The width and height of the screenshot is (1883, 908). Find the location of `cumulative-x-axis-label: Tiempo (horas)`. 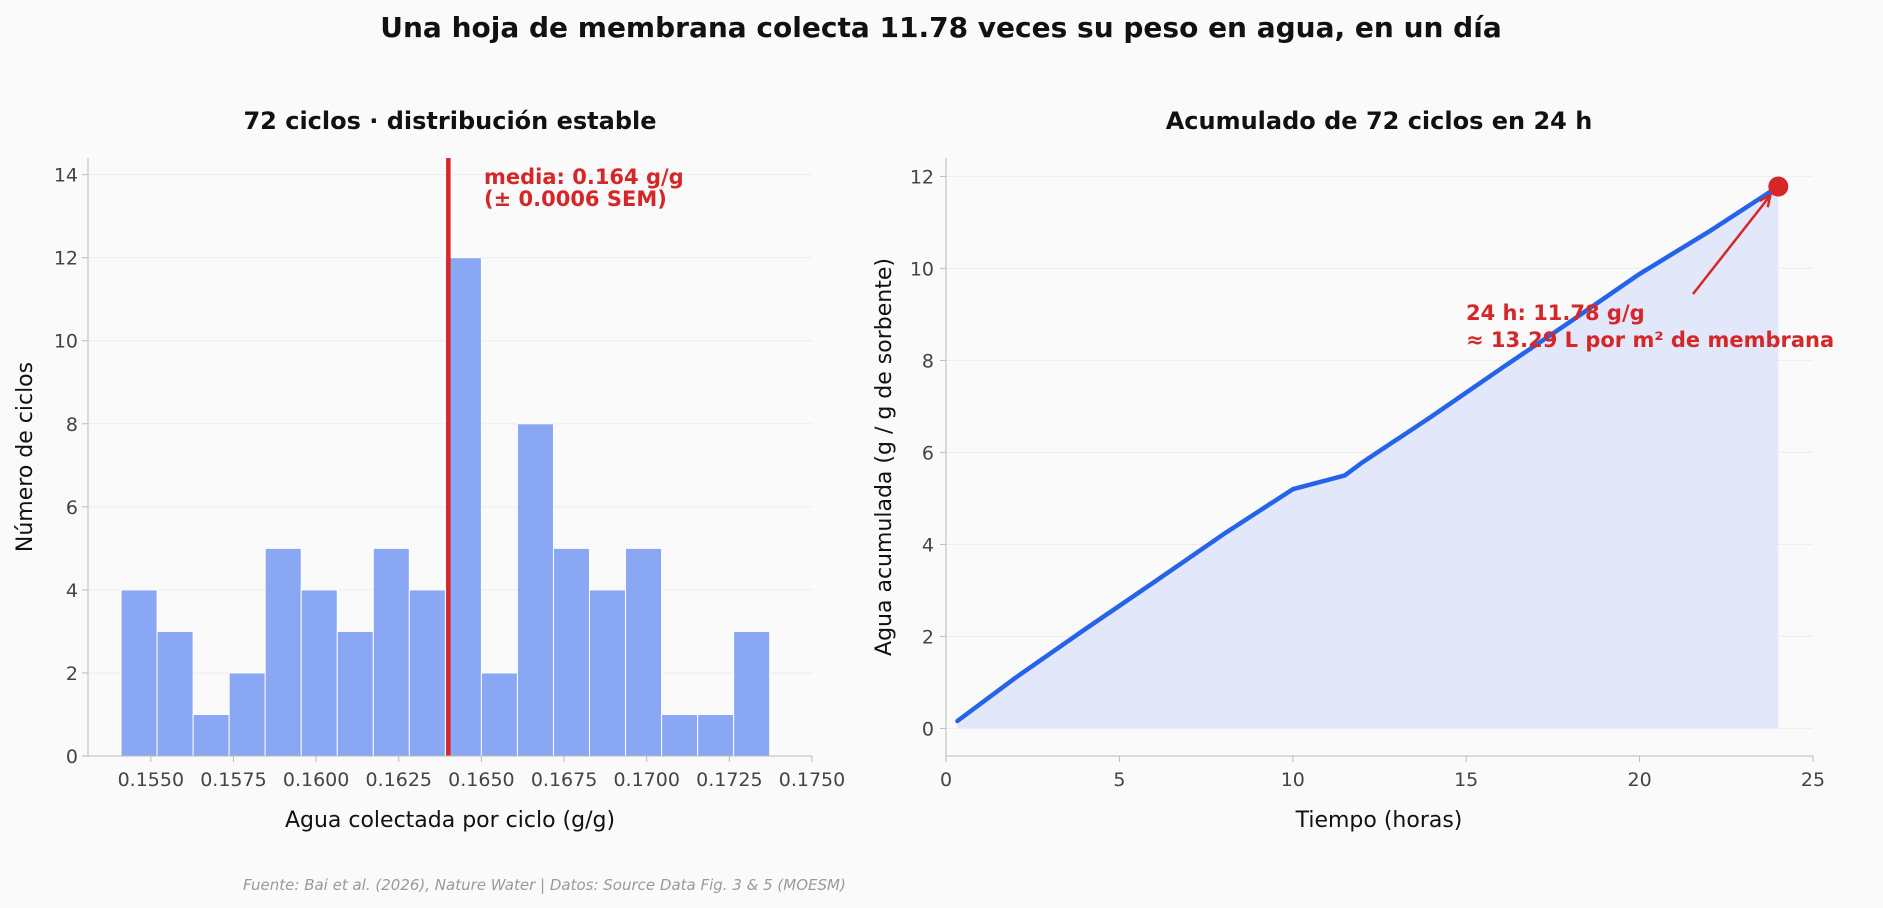

cumulative-x-axis-label: Tiempo (horas) is located at coordinates (1379, 820).